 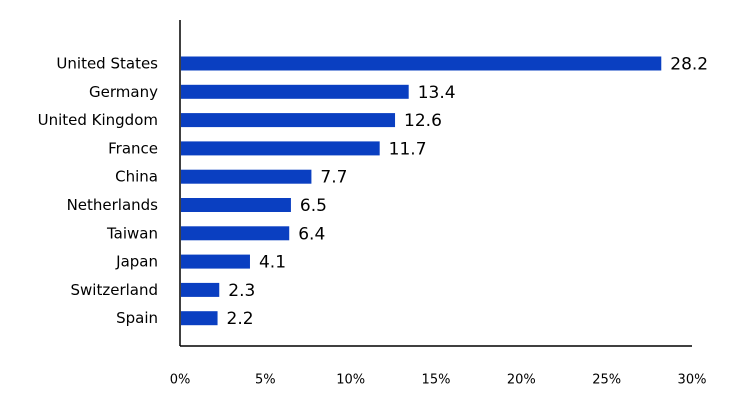 What do you see at coordinates (421, 63) in the screenshot?
I see `bar-united-states` at bounding box center [421, 63].